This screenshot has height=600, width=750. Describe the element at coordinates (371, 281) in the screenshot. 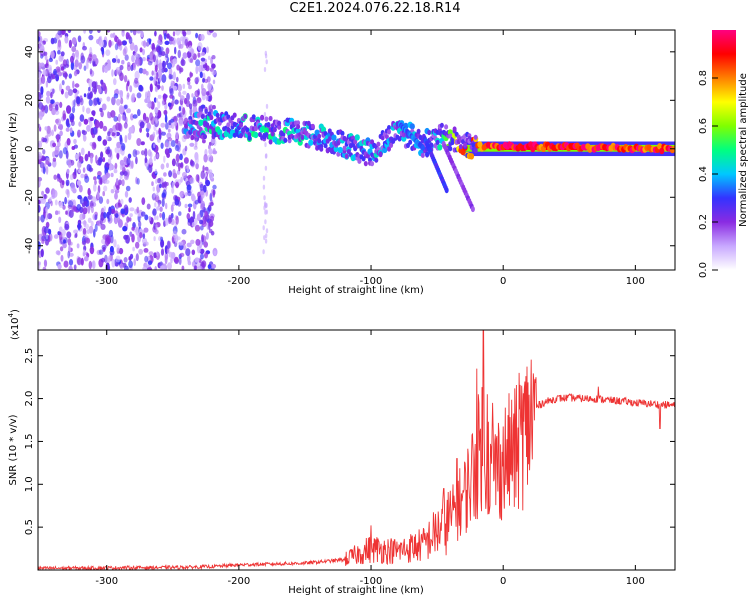

I see `x-tick-label: -100` at that location.